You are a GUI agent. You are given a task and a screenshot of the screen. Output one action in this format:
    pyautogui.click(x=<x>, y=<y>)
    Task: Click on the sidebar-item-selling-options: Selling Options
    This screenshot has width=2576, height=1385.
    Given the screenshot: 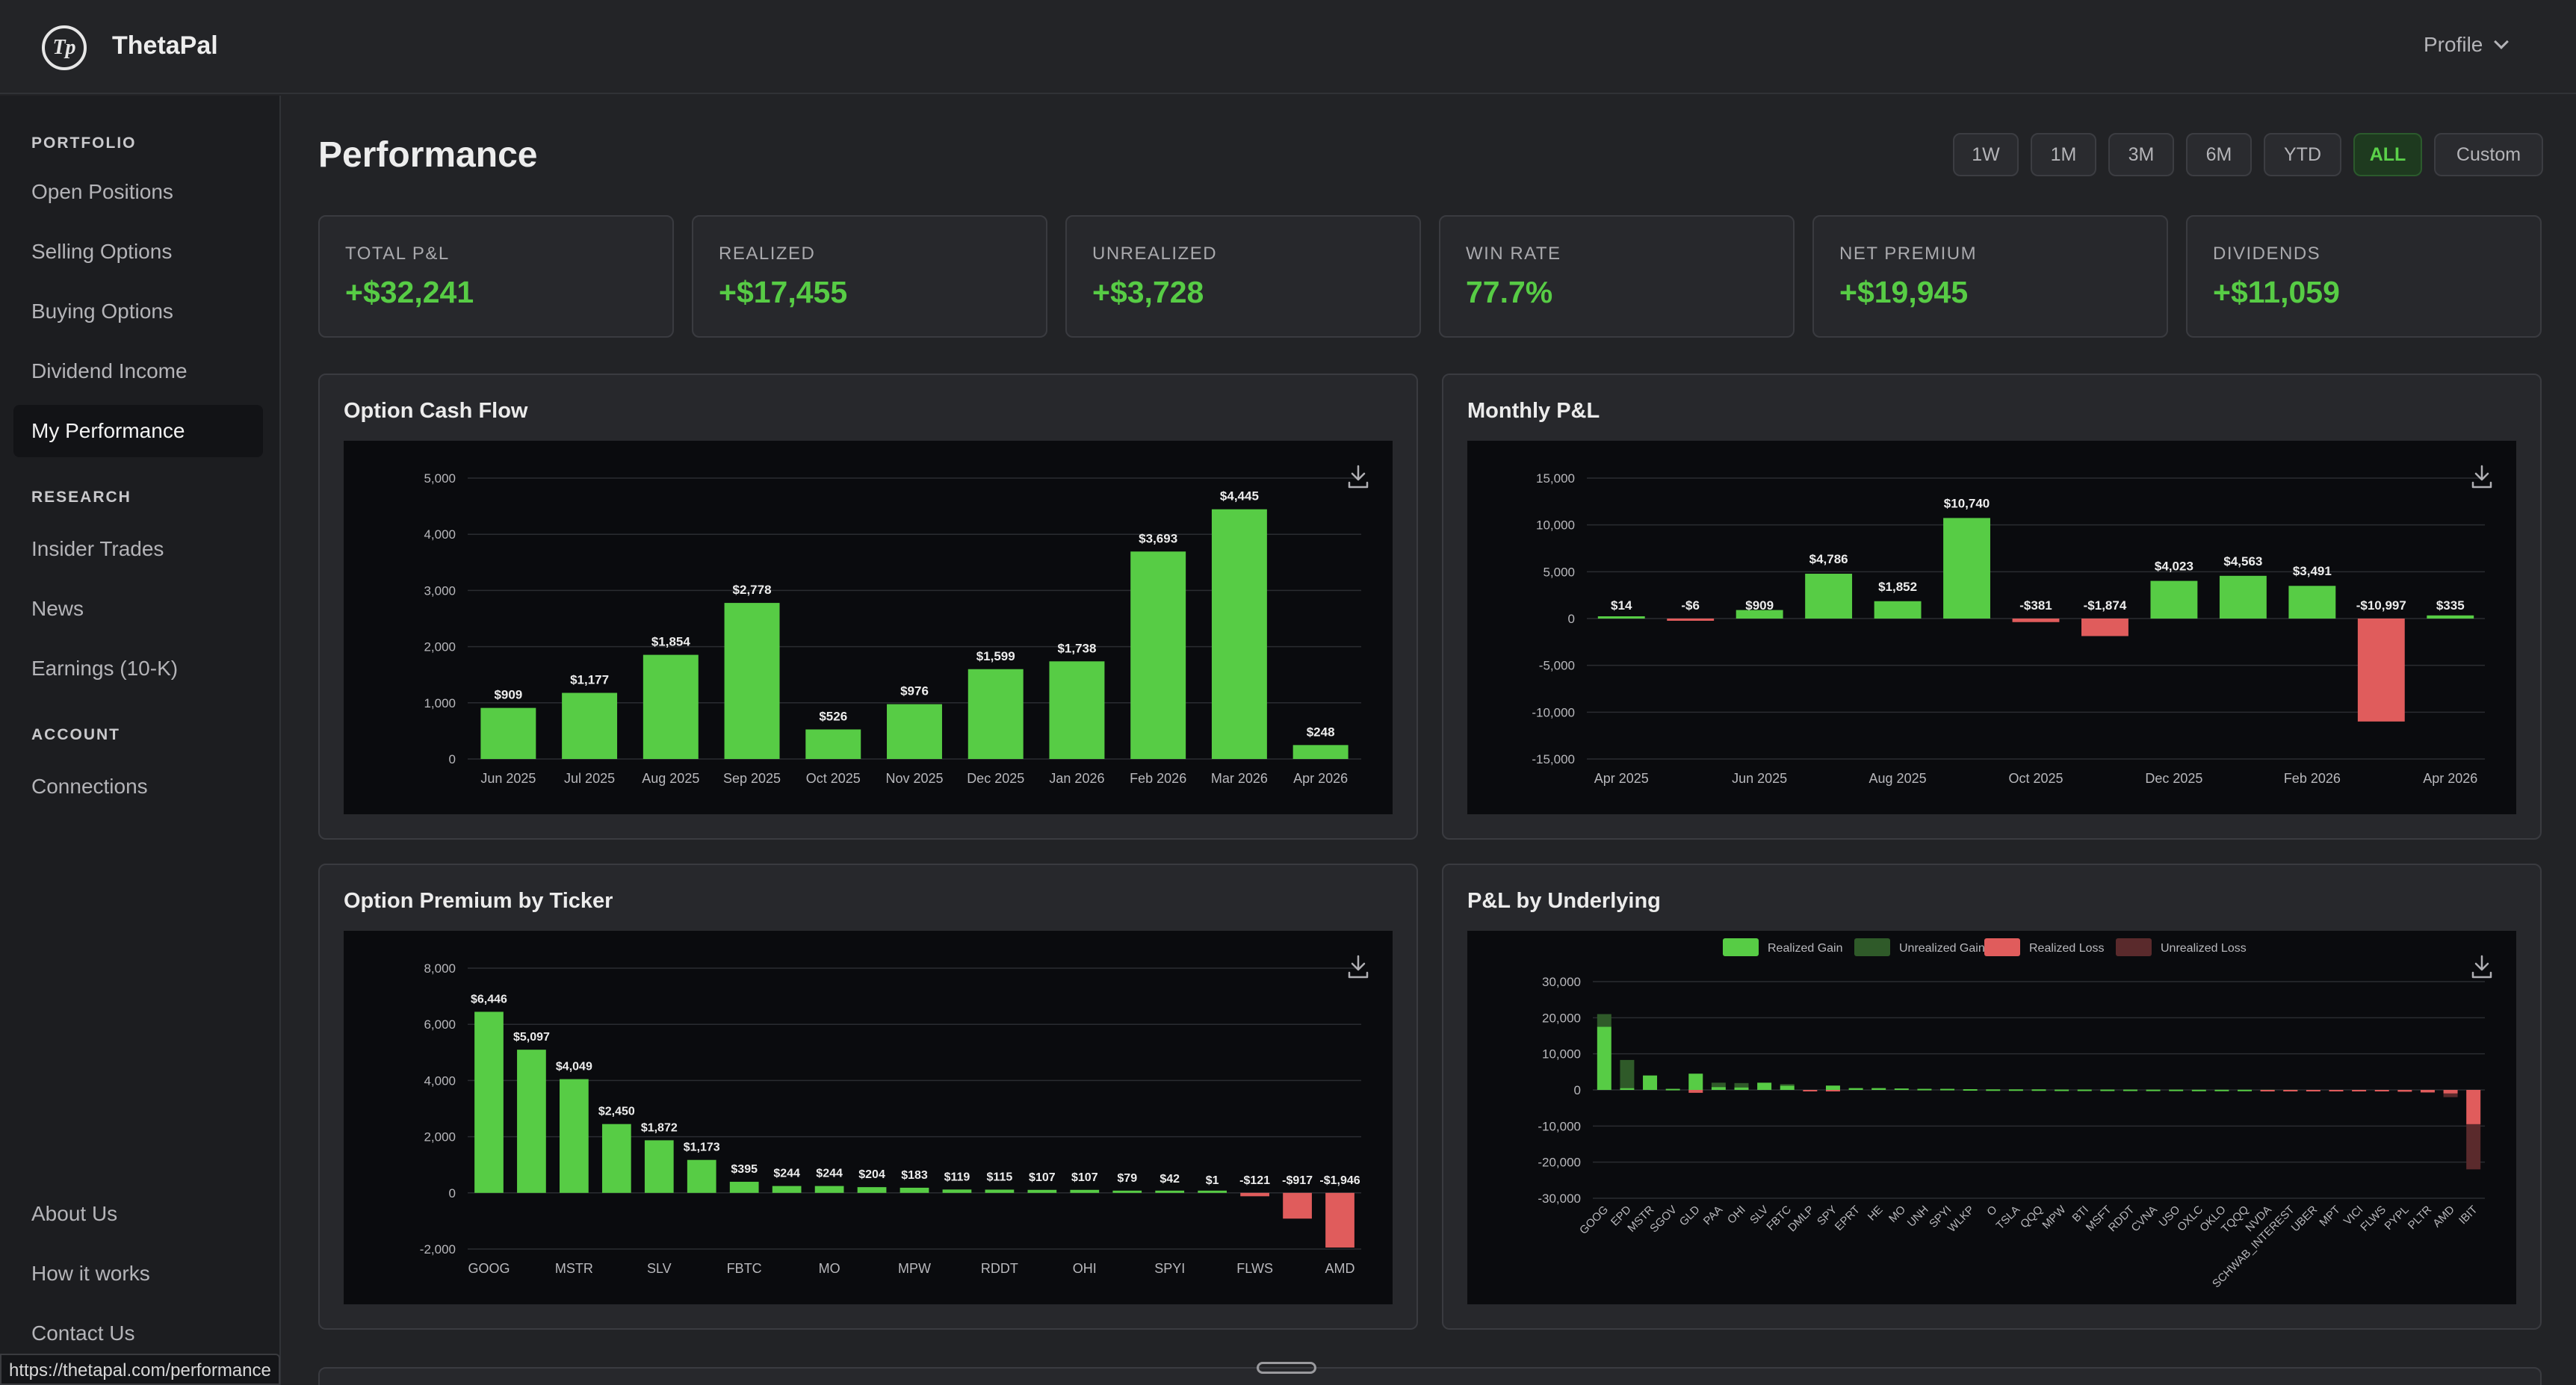 What is the action you would take?
    pyautogui.click(x=102, y=251)
    